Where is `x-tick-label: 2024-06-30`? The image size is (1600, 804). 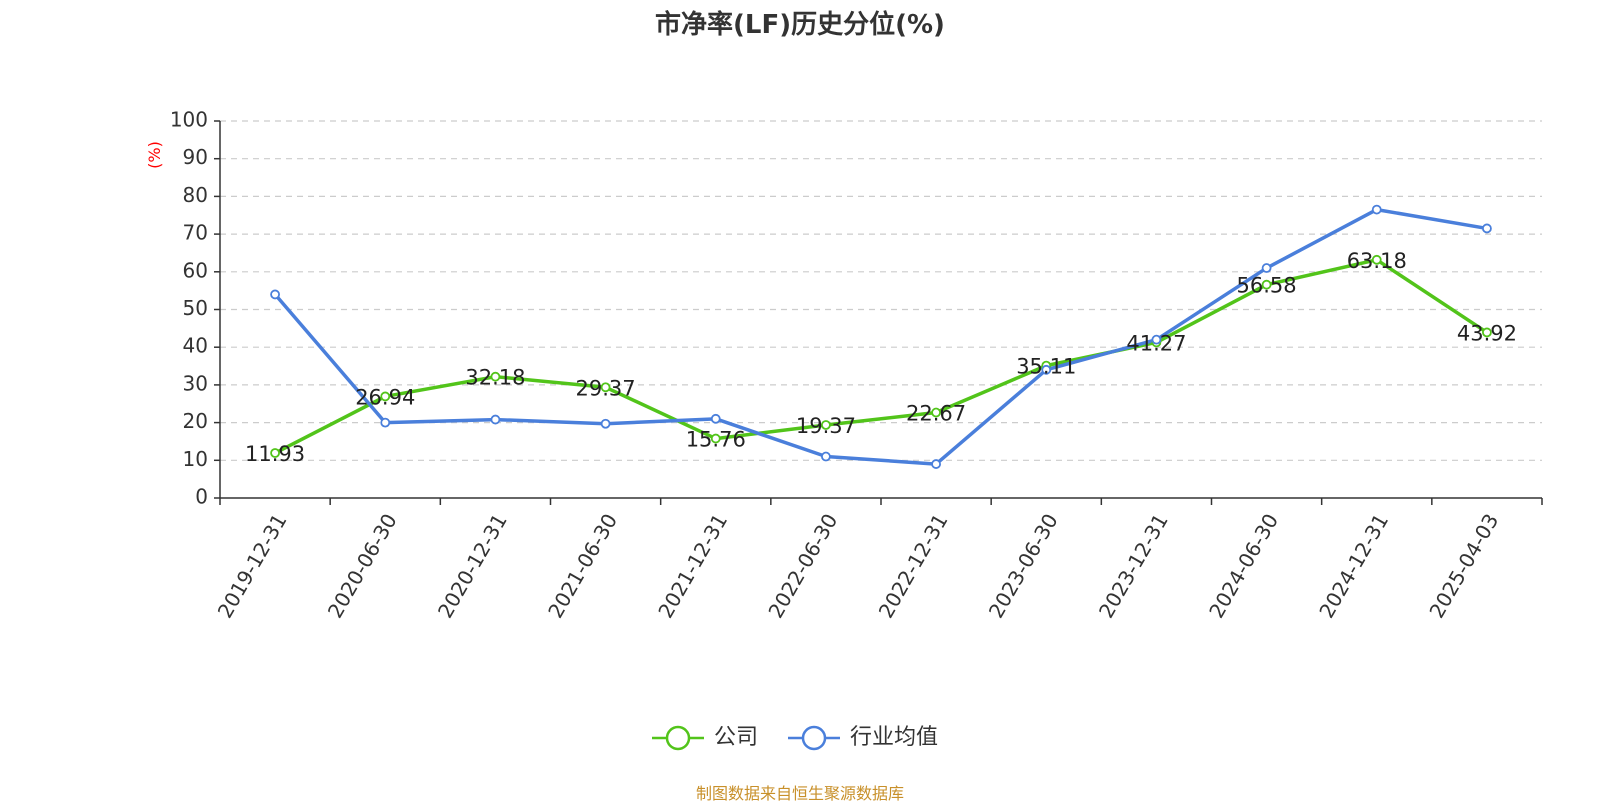
x-tick-label: 2024-06-30 is located at coordinates (1243, 566).